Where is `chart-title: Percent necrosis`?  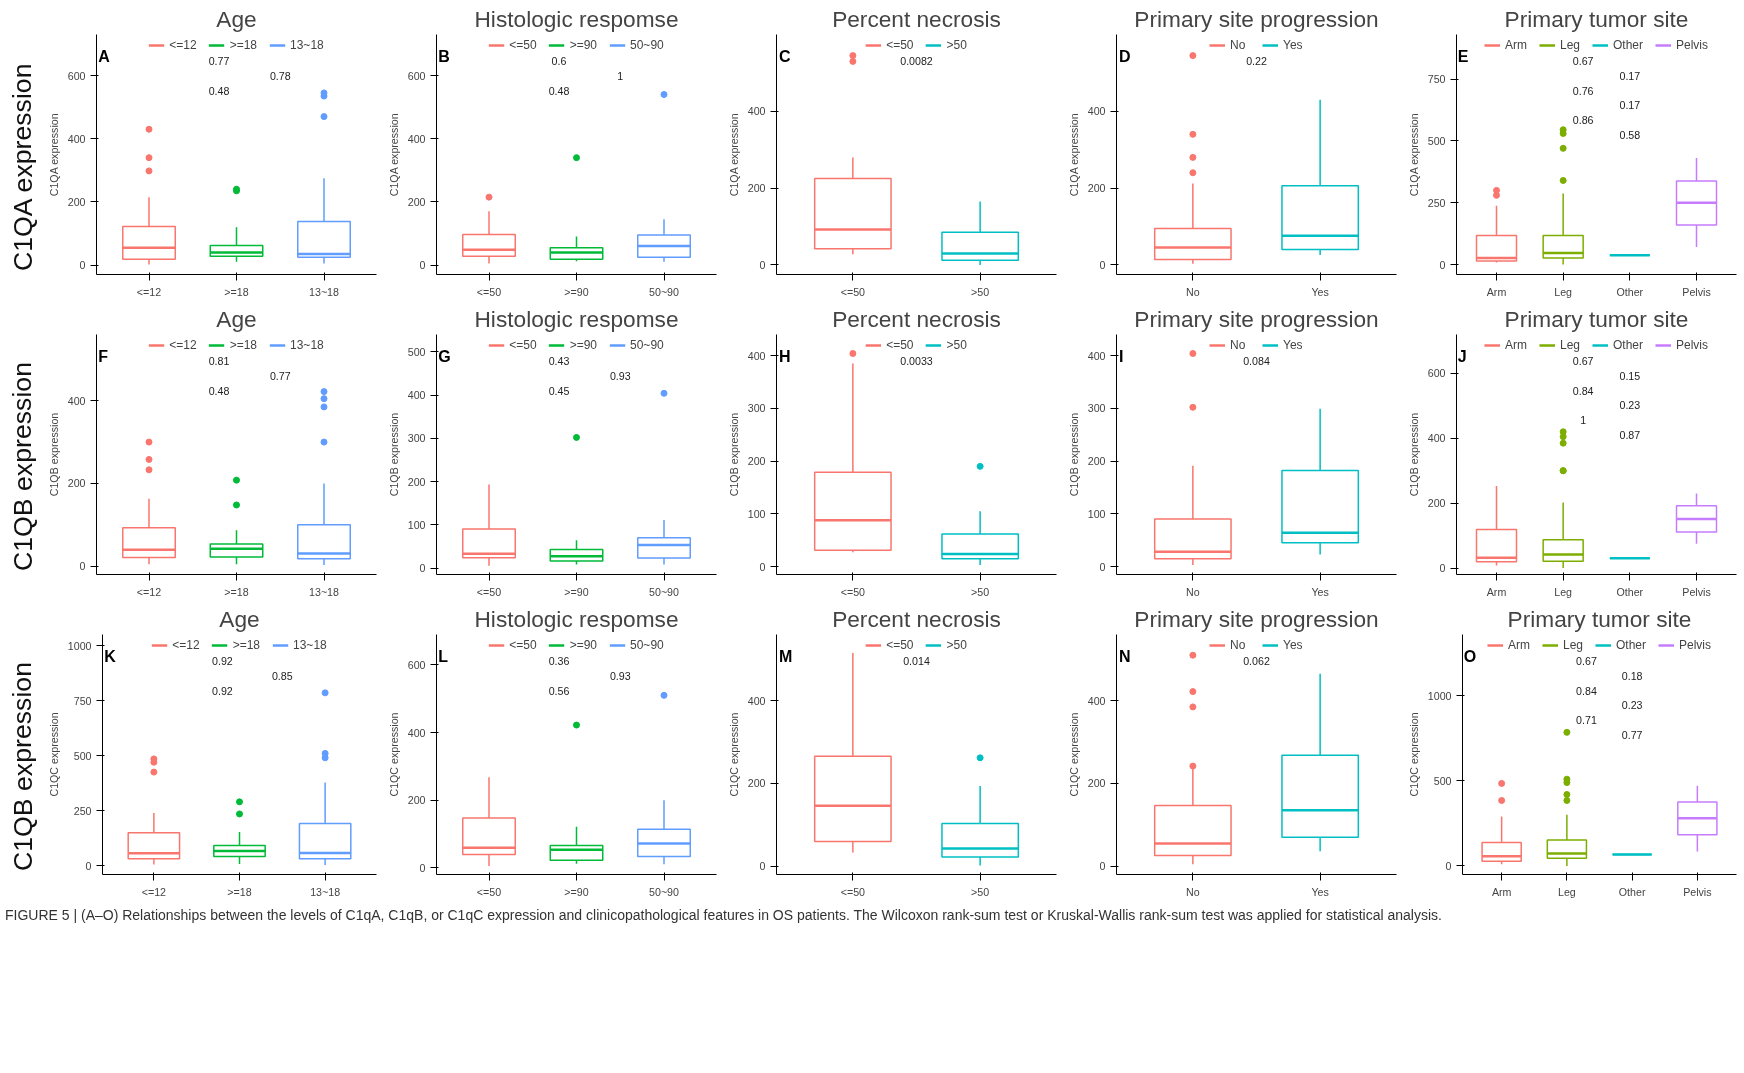
chart-title: Percent necrosis is located at coordinates (916, 618).